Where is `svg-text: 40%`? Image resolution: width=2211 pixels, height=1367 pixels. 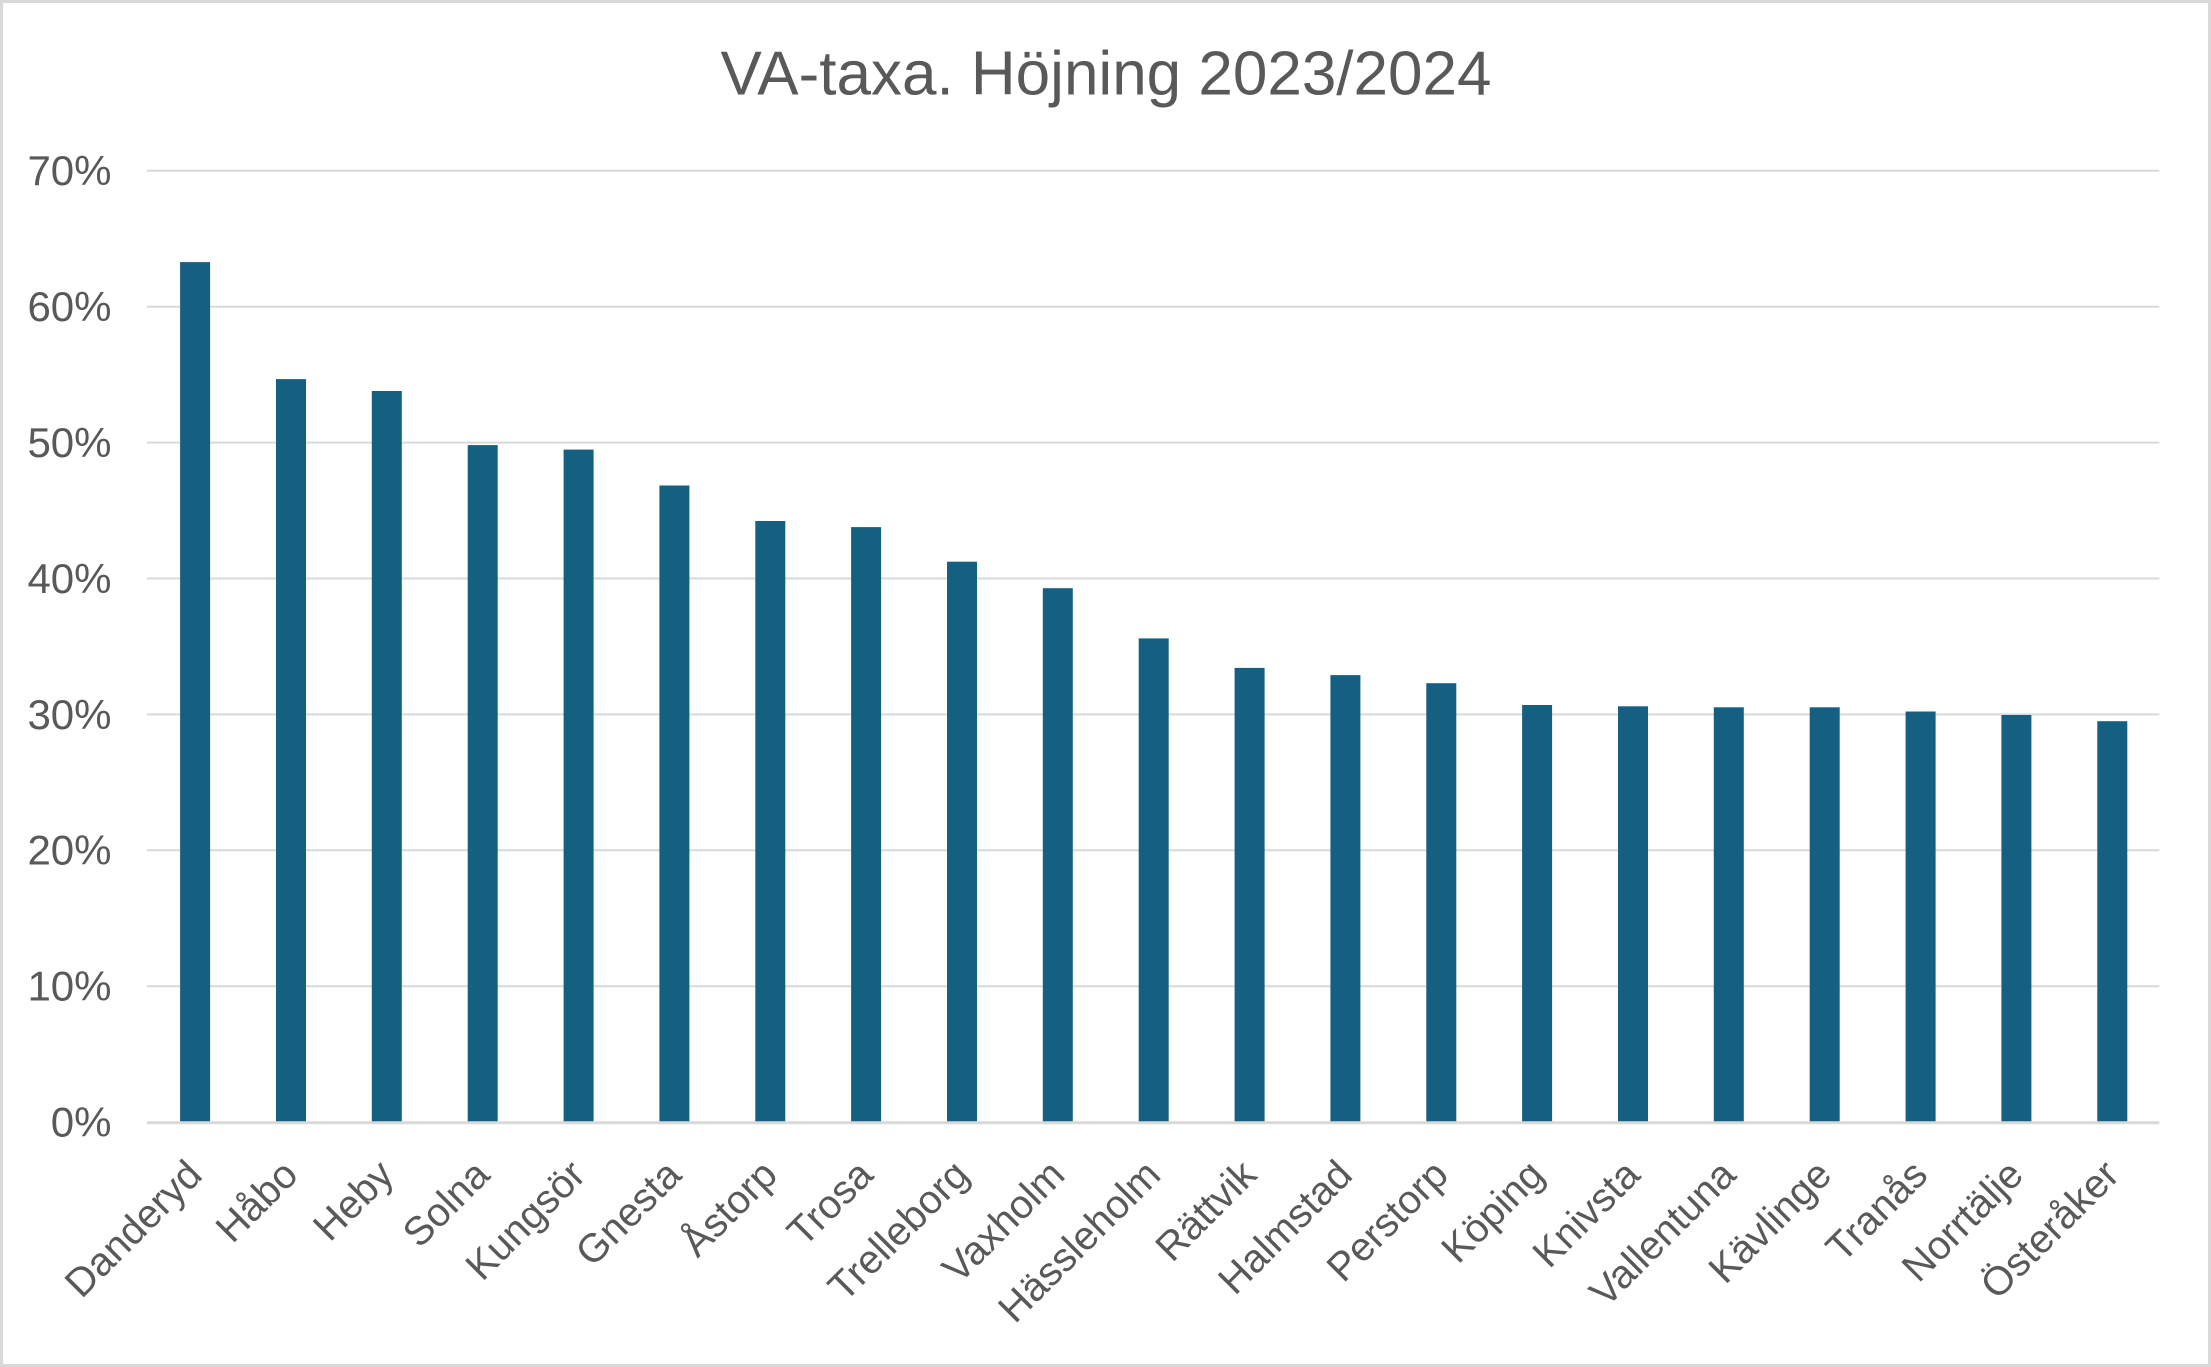
svg-text: 40% is located at coordinates (69, 578).